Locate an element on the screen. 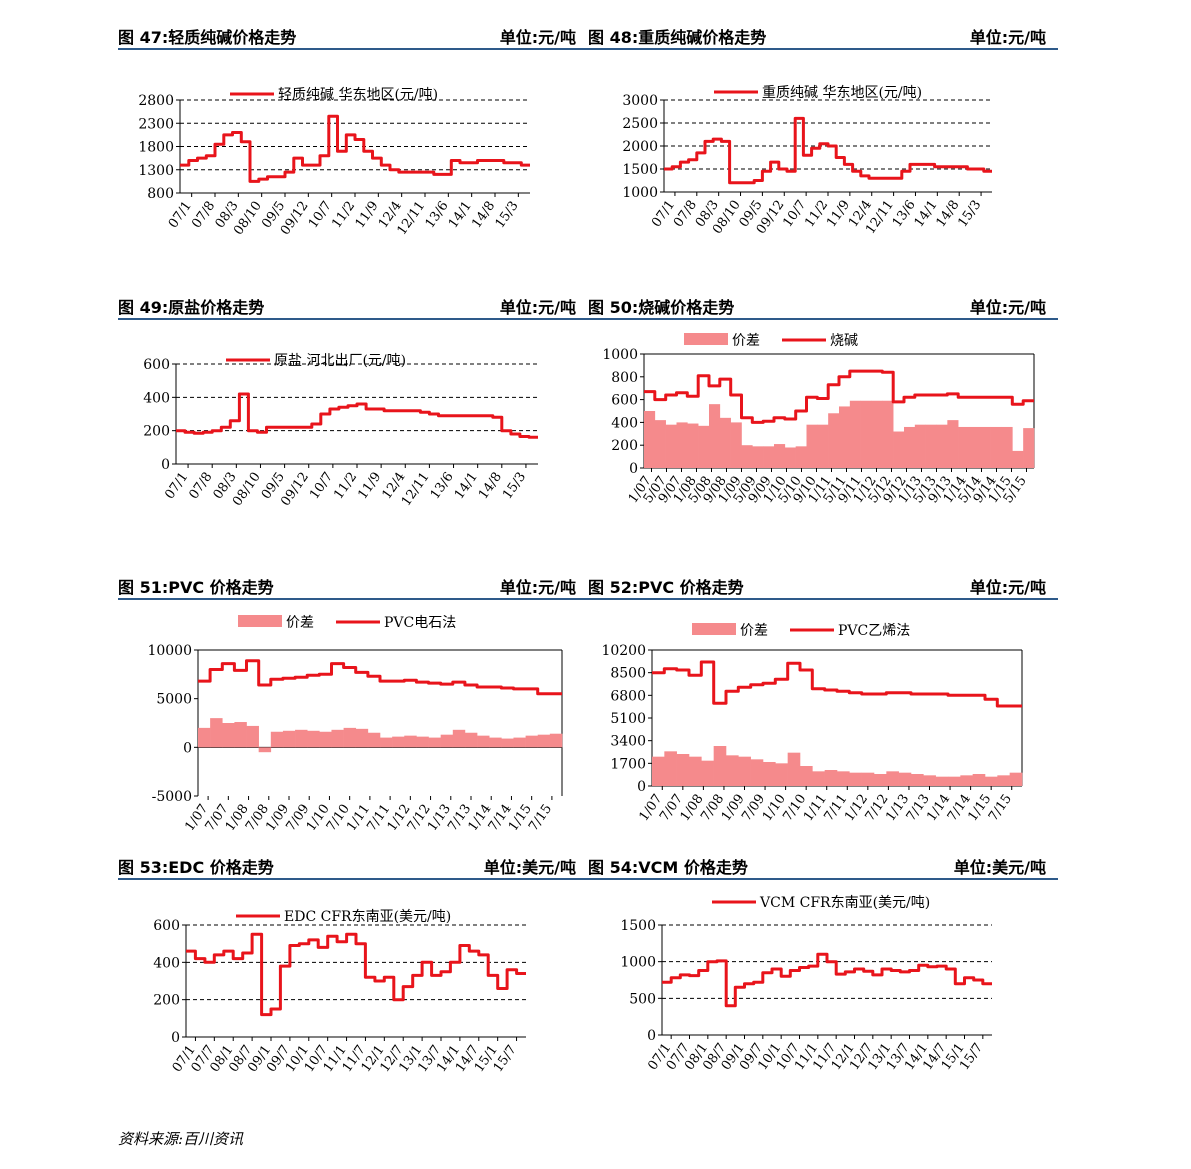 This screenshot has height=1169, width=1191. x-tick-label: 11/9 is located at coordinates (838, 214).